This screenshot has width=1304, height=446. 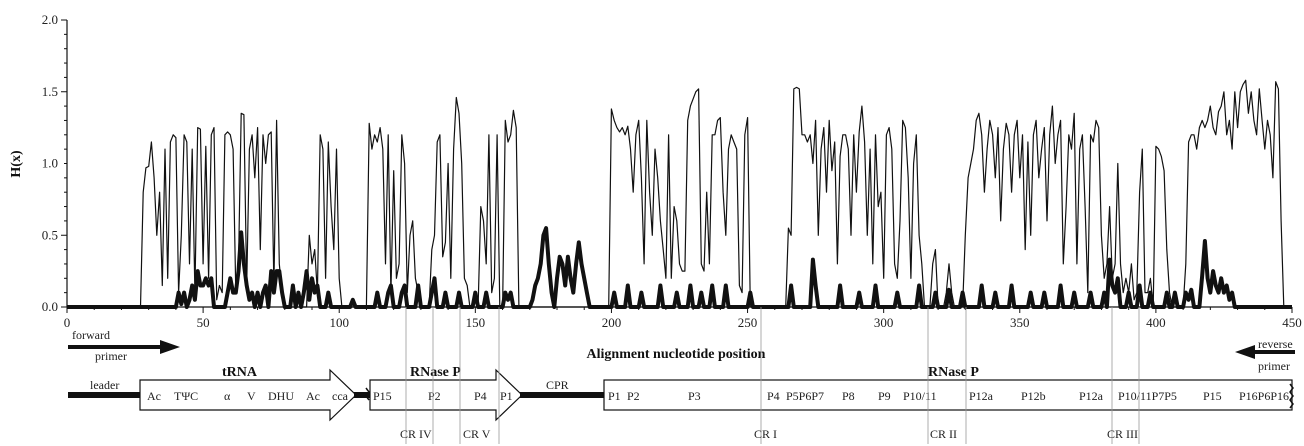 I want to click on forward-primer-label-line1: forward, so click(x=91, y=335).